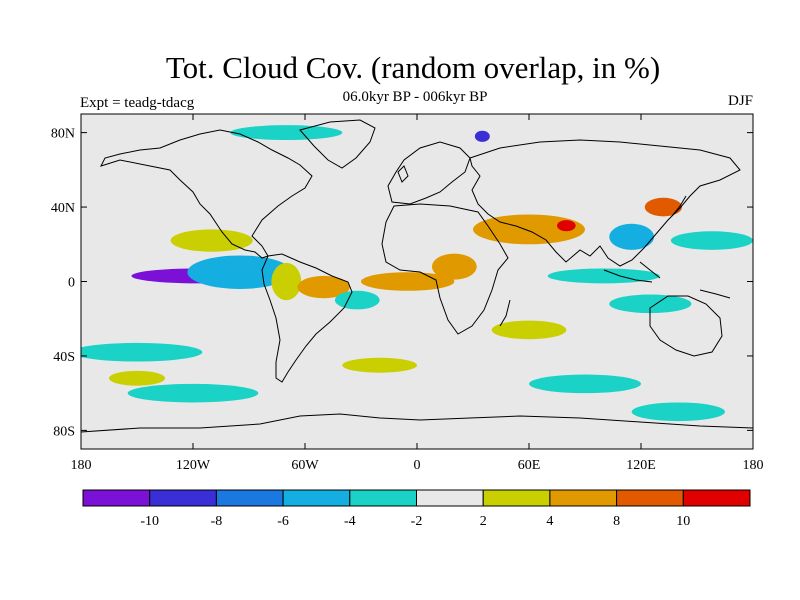  I want to click on colorbar-label-4: -2, so click(417, 521).